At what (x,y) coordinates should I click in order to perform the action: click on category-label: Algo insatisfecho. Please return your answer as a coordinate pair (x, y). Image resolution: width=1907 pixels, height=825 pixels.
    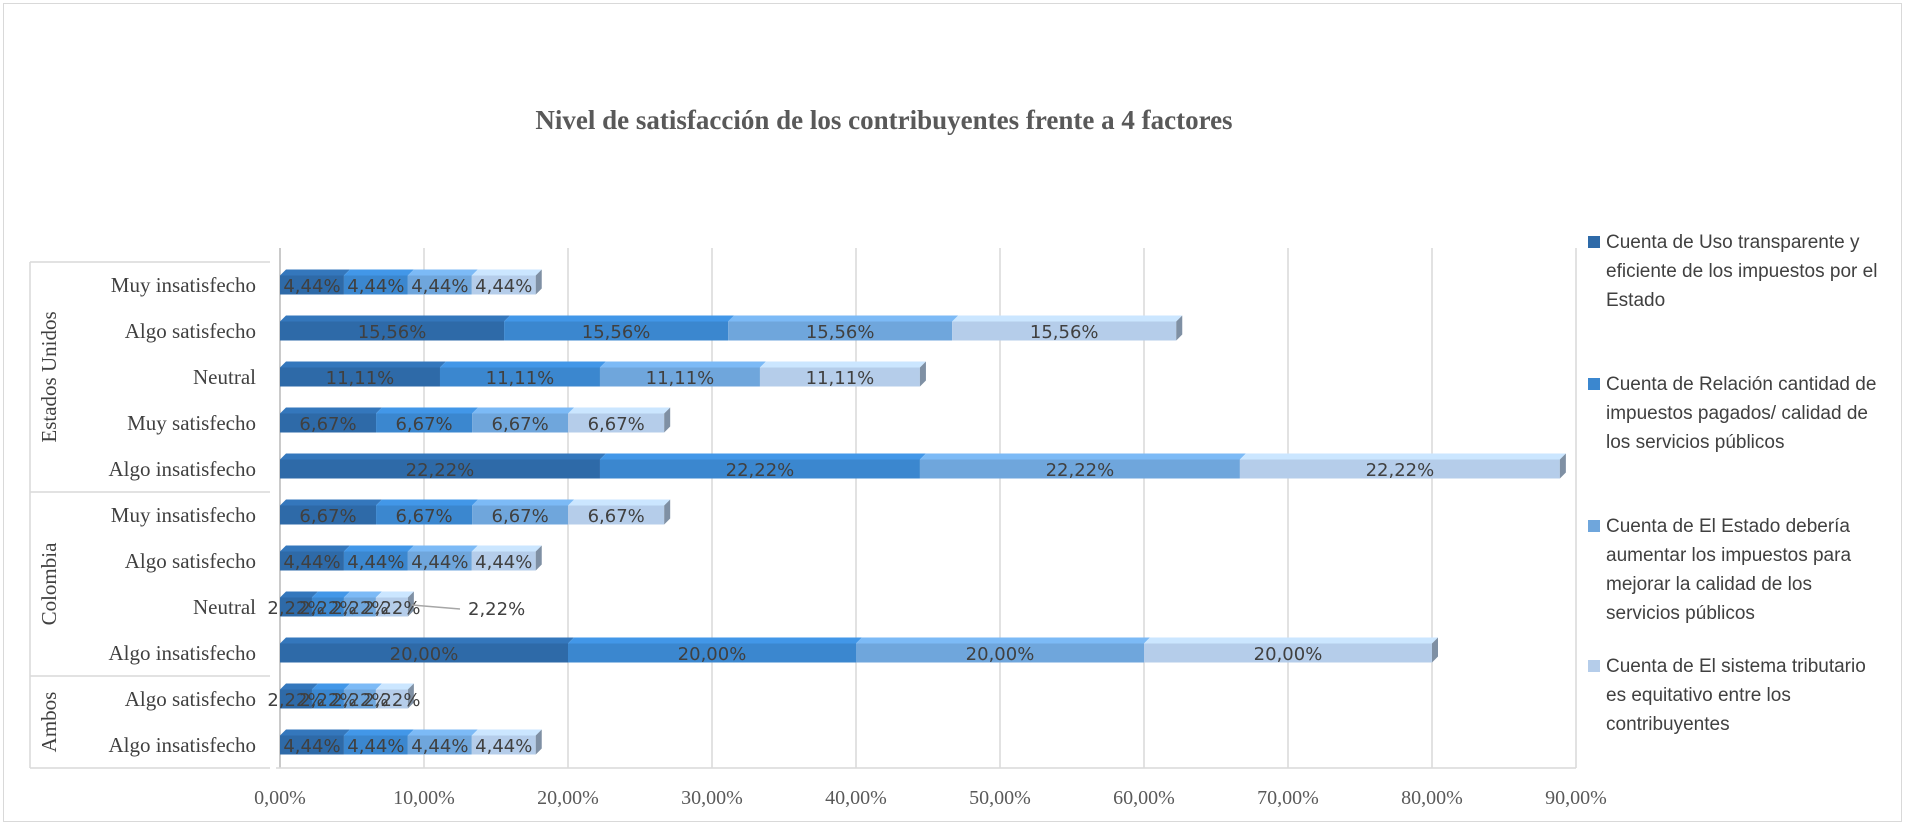
    Looking at the image, I should click on (182, 745).